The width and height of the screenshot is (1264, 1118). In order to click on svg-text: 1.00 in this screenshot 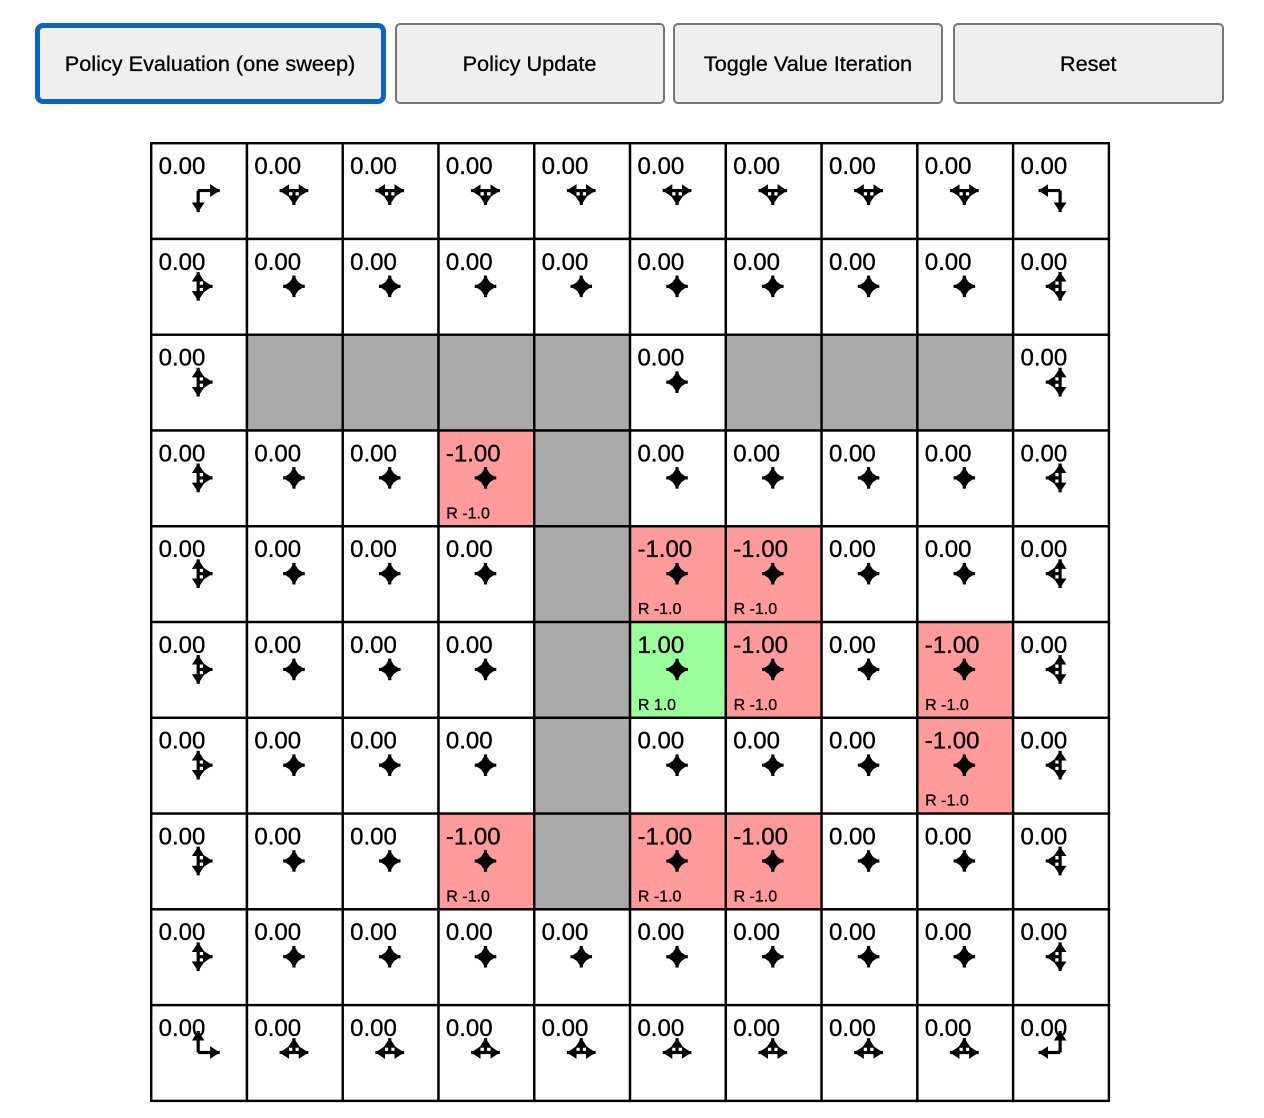, I will do `click(660, 644)`.